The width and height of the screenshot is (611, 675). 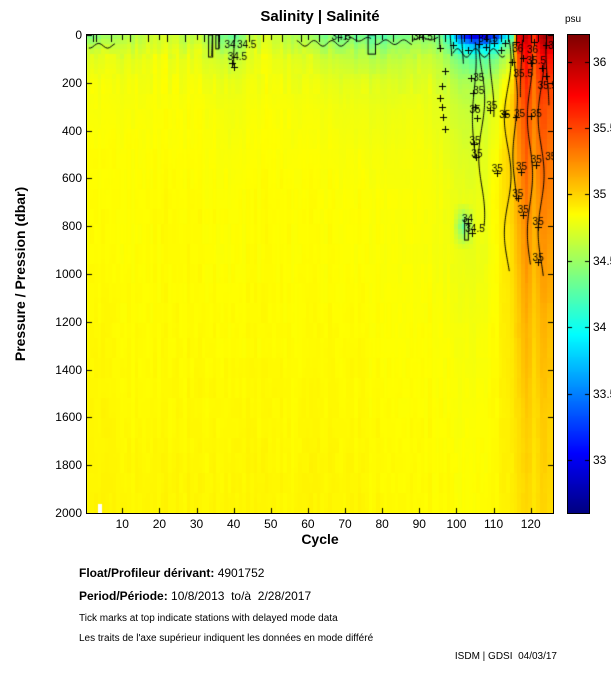 What do you see at coordinates (578, 274) in the screenshot?
I see `colorbar-canvas` at bounding box center [578, 274].